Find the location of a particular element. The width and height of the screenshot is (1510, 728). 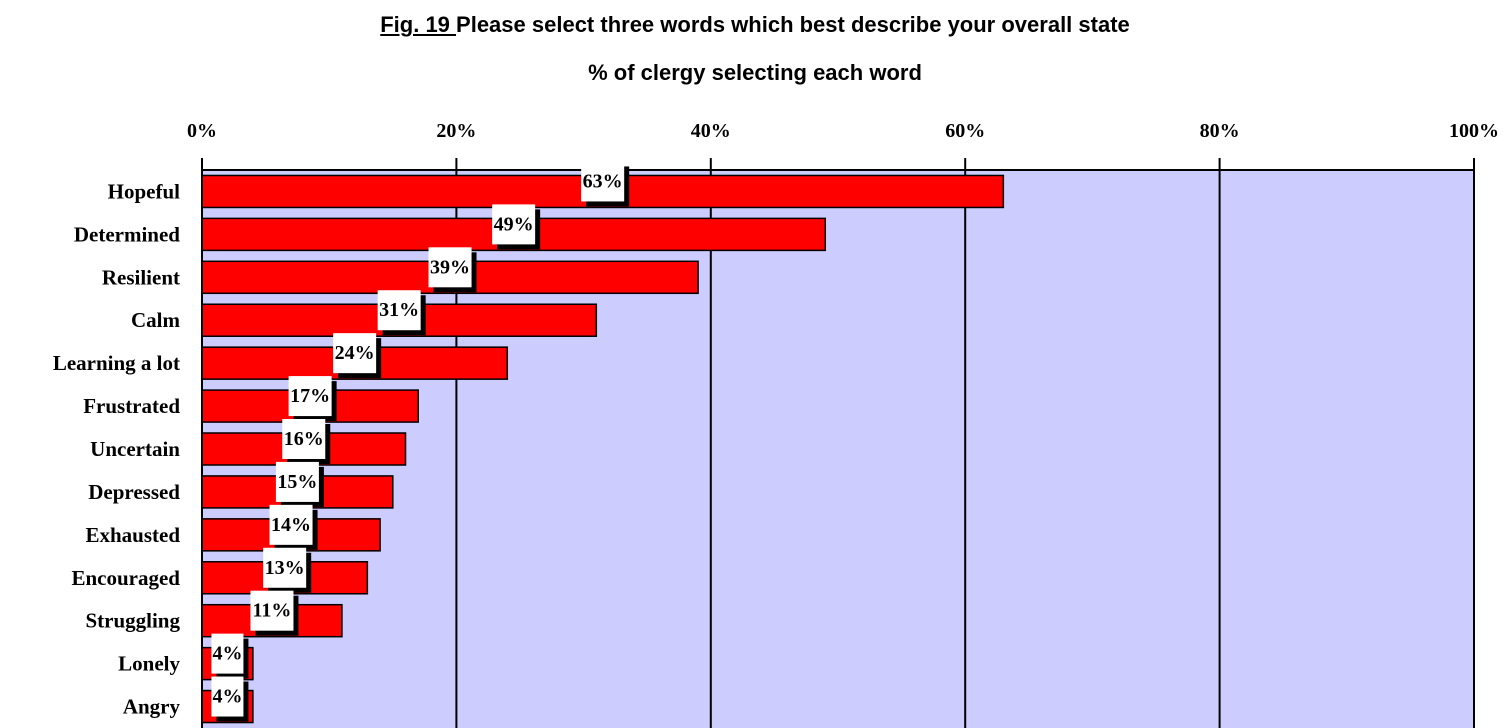

chart-subtitle: % of clergy selecting each word is located at coordinates (755, 72).